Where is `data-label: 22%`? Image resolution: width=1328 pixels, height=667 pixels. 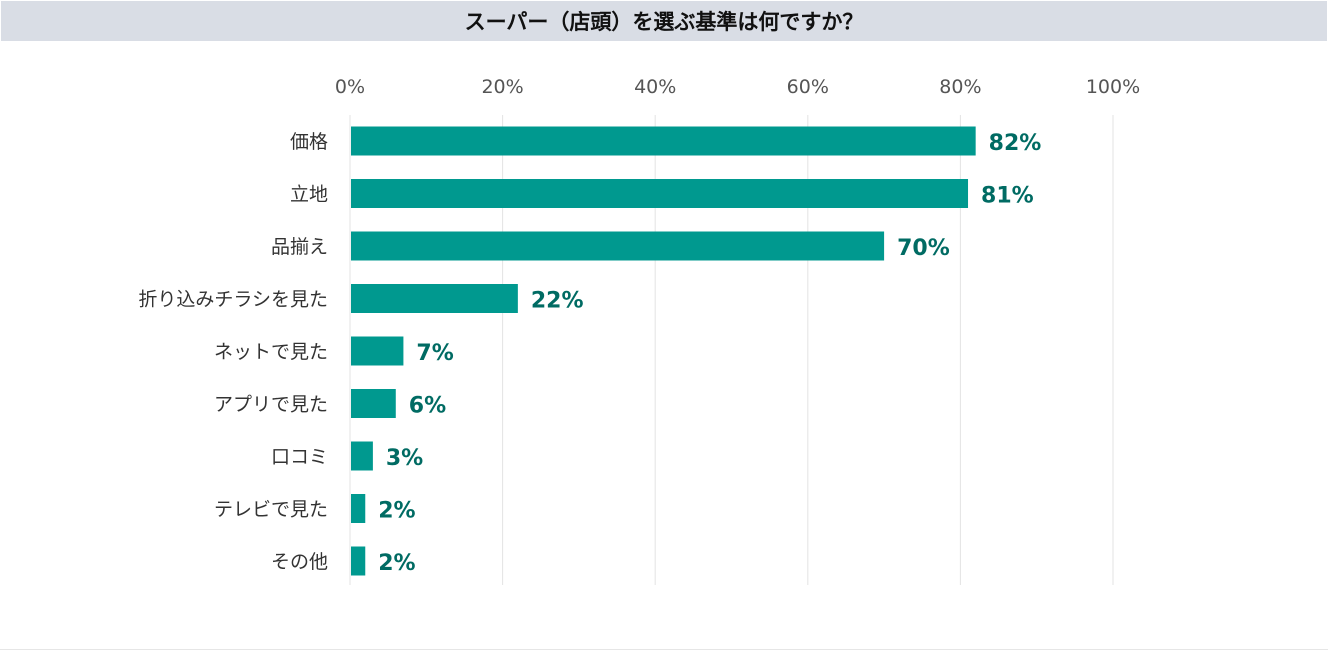
data-label: 22% is located at coordinates (557, 301).